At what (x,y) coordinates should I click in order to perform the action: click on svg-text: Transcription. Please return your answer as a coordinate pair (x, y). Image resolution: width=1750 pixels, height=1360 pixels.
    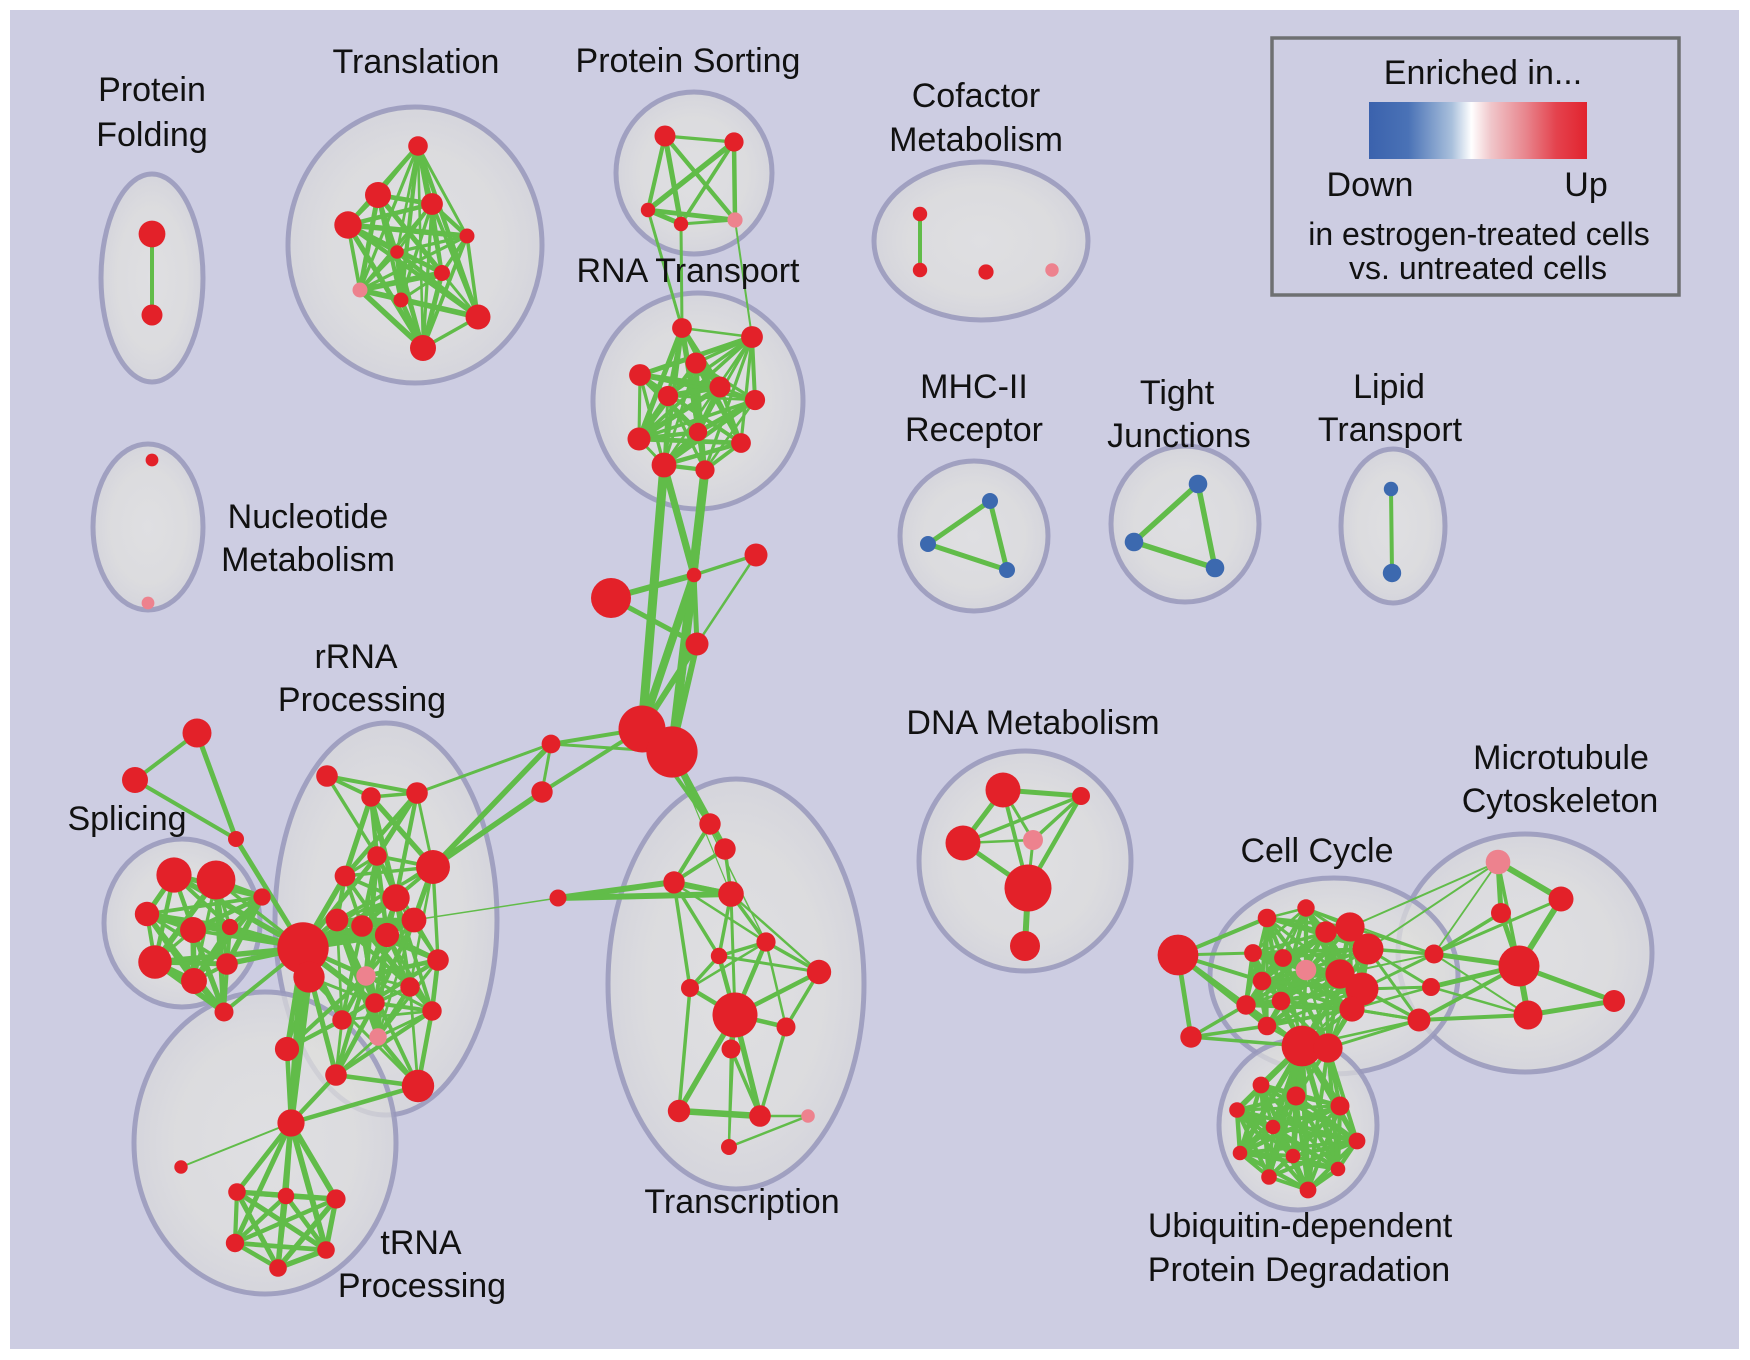
    Looking at the image, I should click on (741, 1202).